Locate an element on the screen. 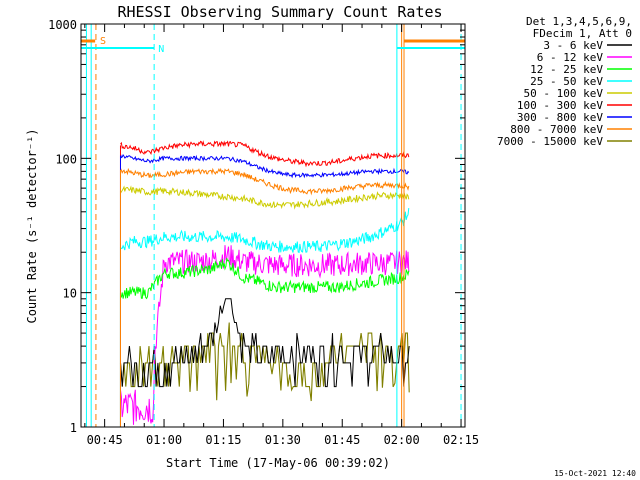 The image size is (640, 480). legend-label: 12 - 25 keV is located at coordinates (566, 69).